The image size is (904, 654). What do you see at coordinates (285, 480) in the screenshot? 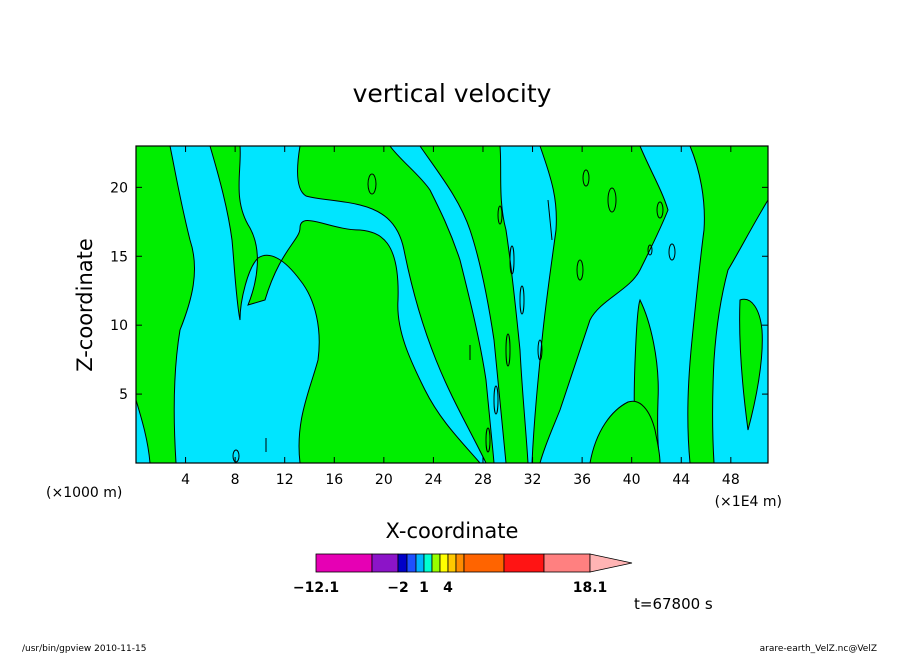
I see `x-tick-label: 12` at bounding box center [285, 480].